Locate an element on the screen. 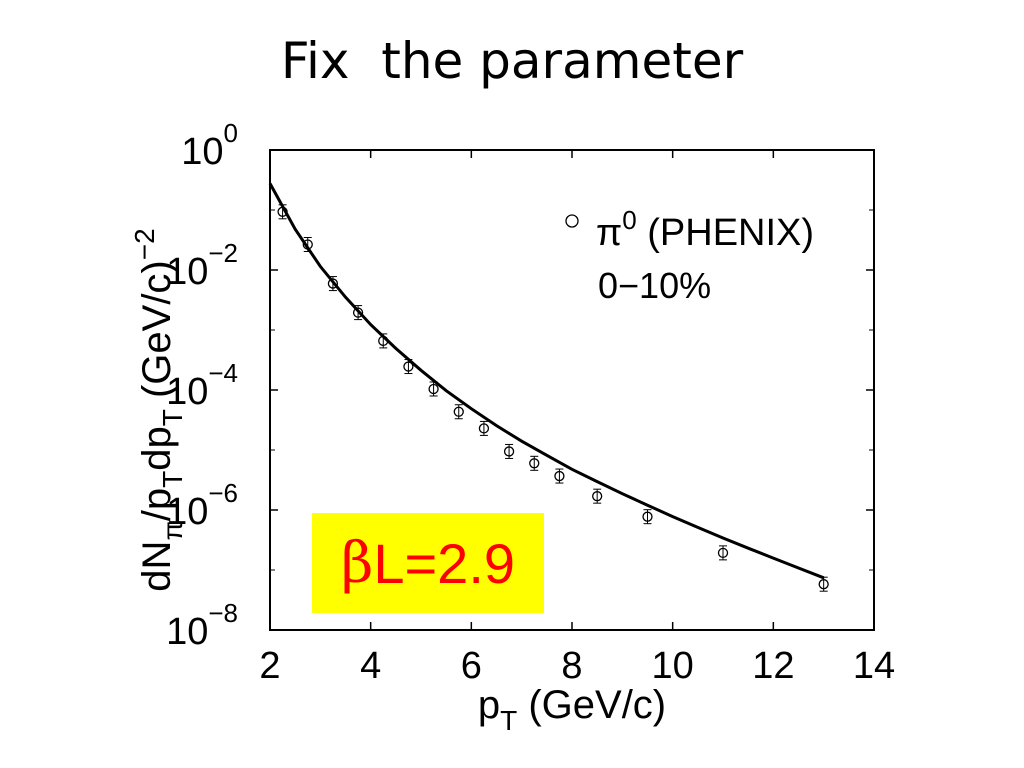 The height and width of the screenshot is (768, 1024). x-tick-label: 6 is located at coordinates (471, 666).